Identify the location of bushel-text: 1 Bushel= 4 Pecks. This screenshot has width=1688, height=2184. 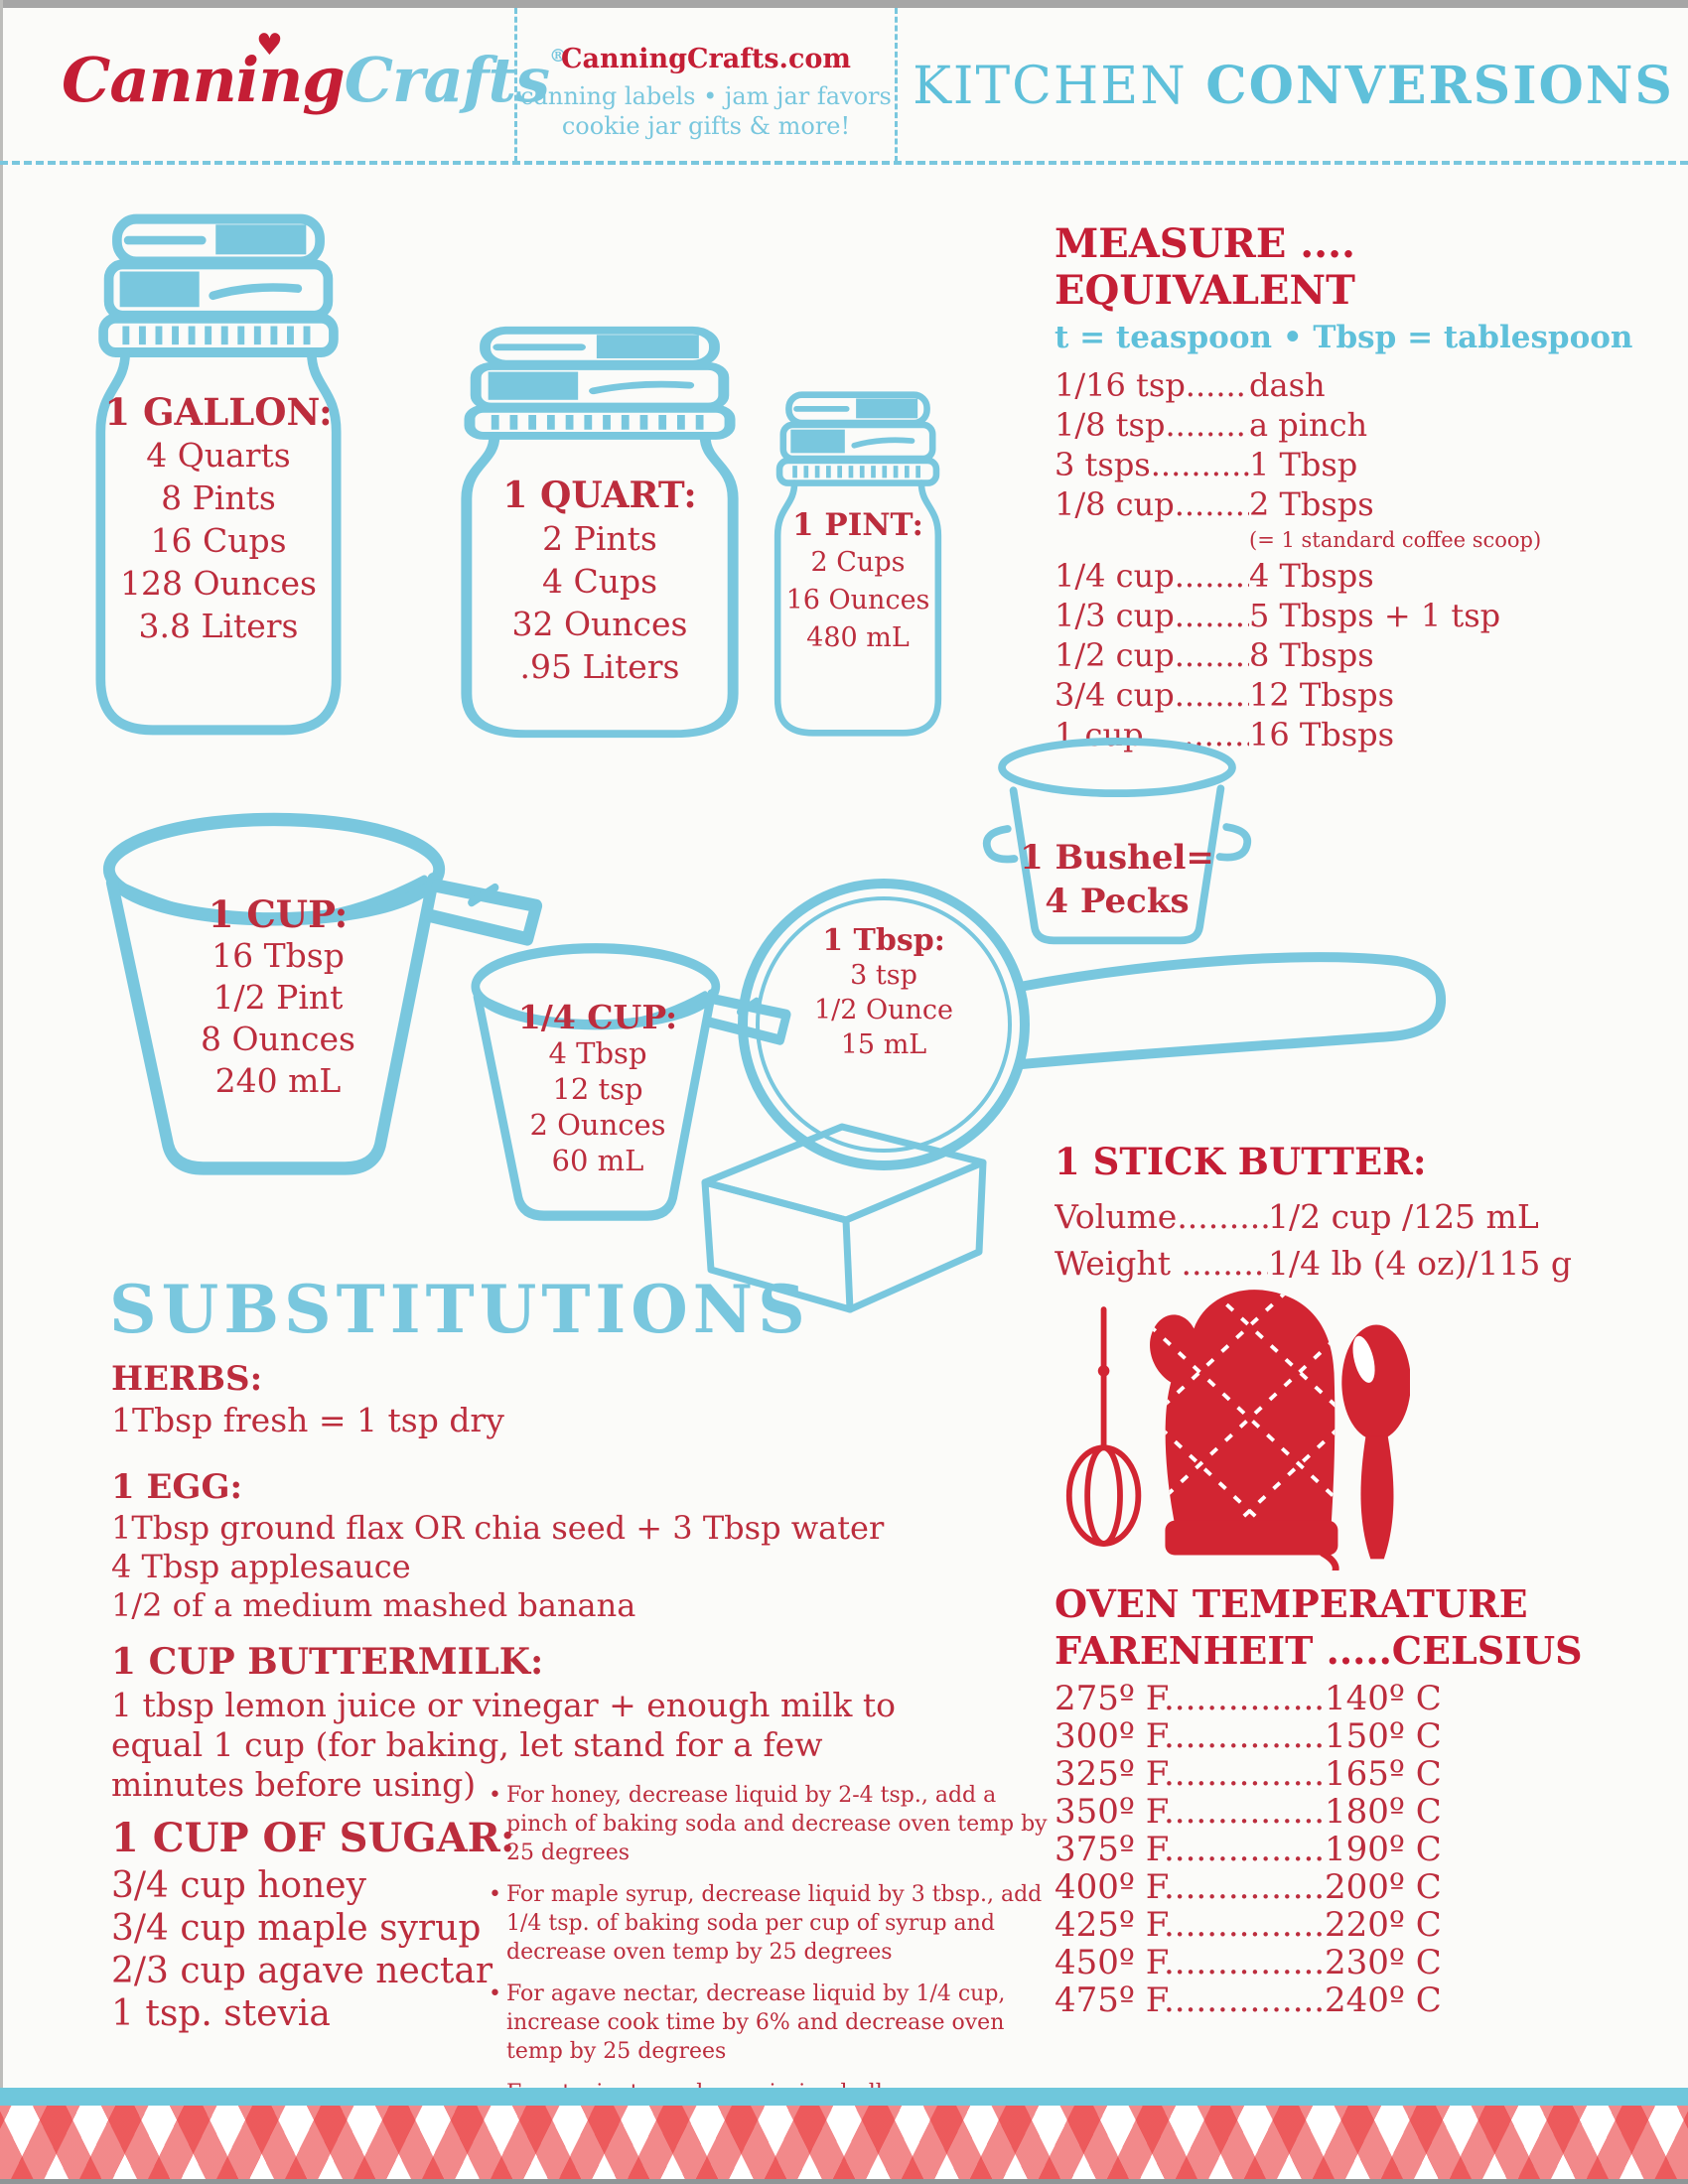
(1117, 879).